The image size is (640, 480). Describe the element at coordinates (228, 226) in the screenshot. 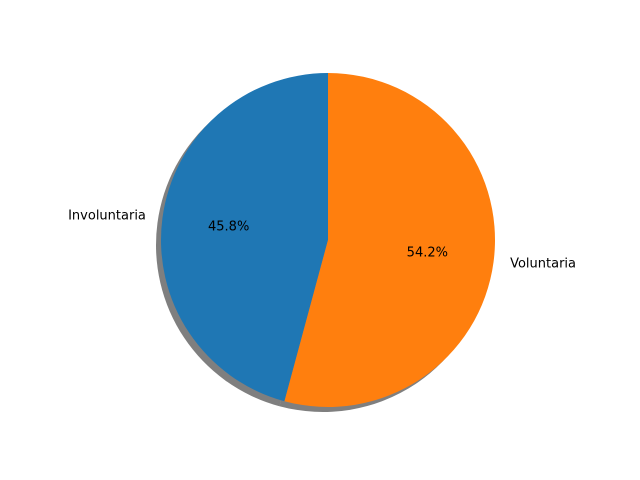

I see `pct-label-involuntaria: 45.8%` at that location.